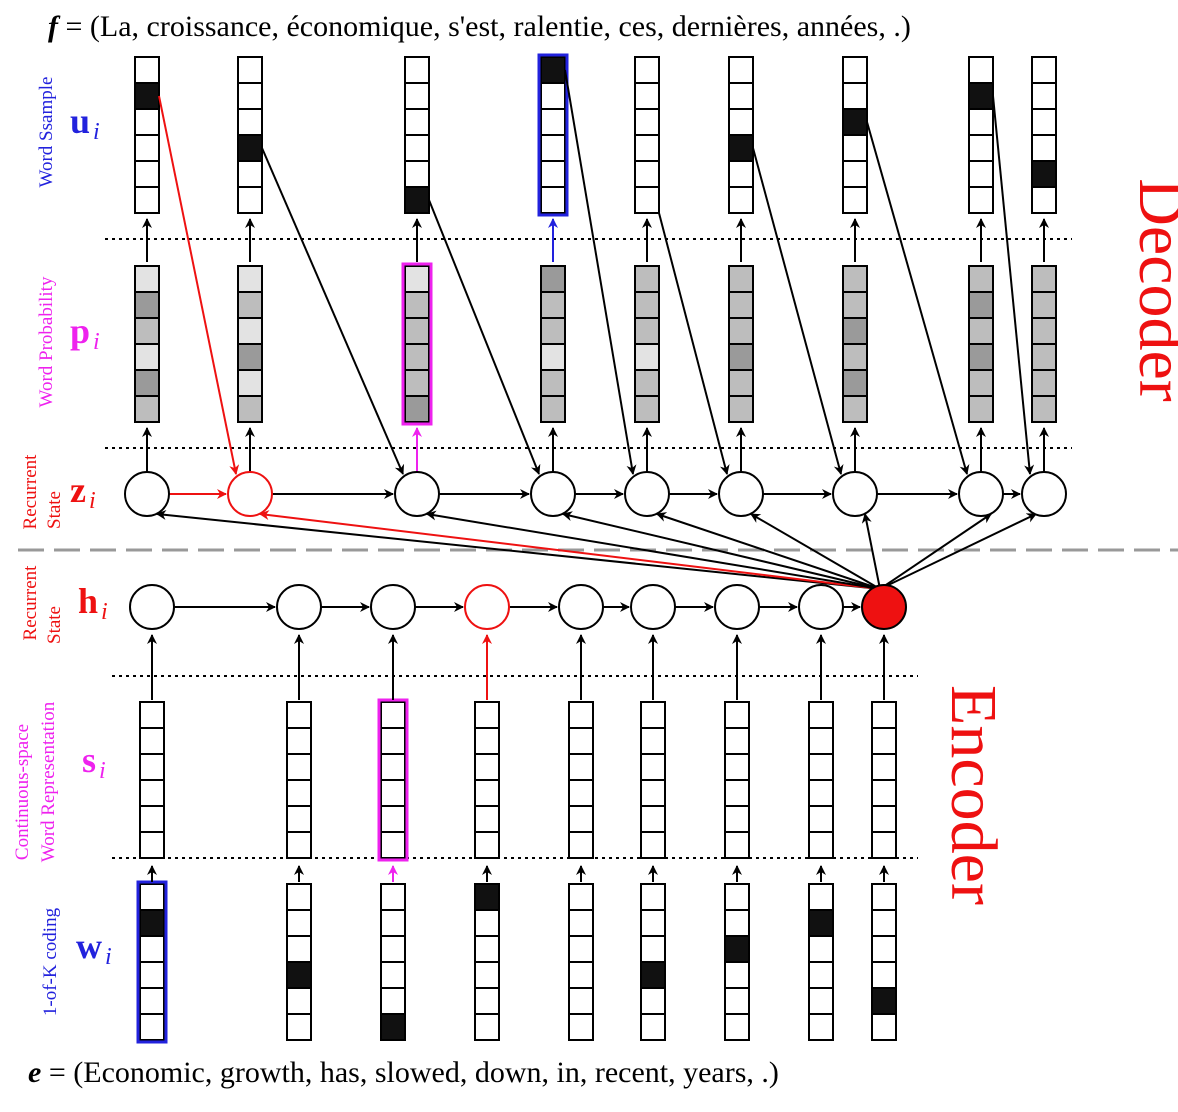 The height and width of the screenshot is (1112, 1178). I want to click on u-vector-3-highlight, so click(553, 135).